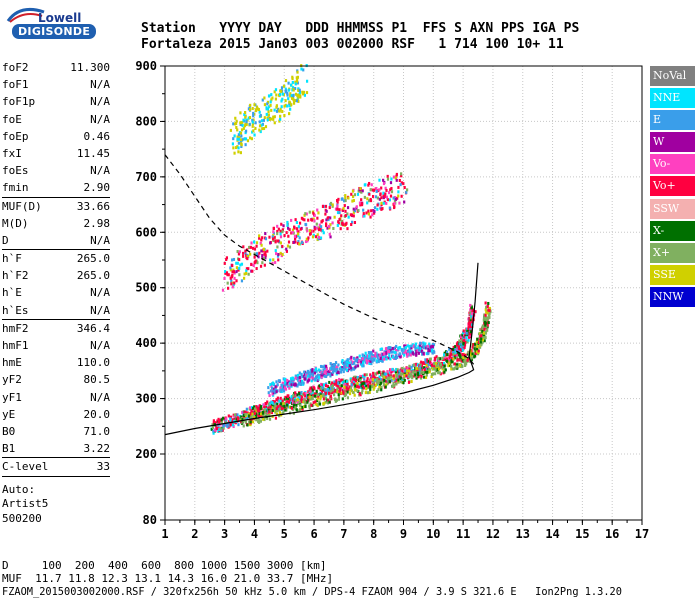 Image resolution: width=700 pixels, height=600 pixels. I want to click on param-row-fof2: foF2 11.300, so click(56, 67).